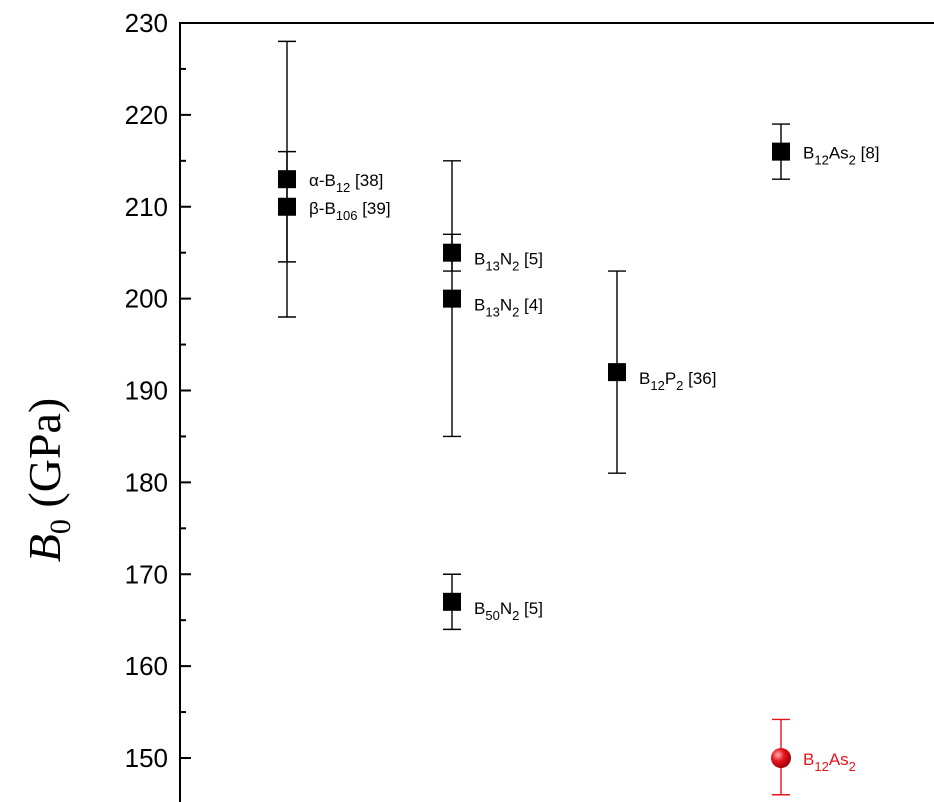 Image resolution: width=934 pixels, height=802 pixels. I want to click on y-tick-label: 190, so click(146, 391).